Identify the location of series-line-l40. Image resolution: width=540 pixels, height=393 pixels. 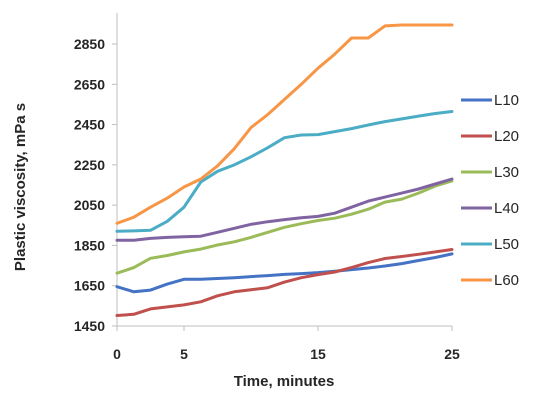
(284, 209).